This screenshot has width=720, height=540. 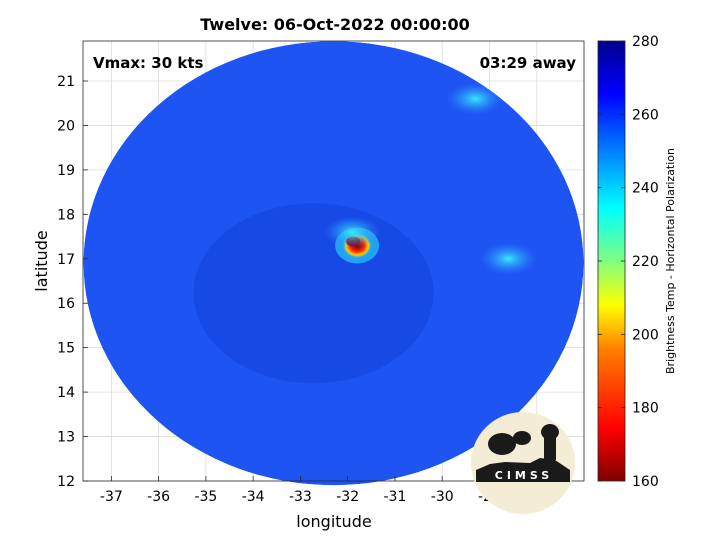 What do you see at coordinates (550, 449) in the screenshot?
I see `logo-tower-legs` at bounding box center [550, 449].